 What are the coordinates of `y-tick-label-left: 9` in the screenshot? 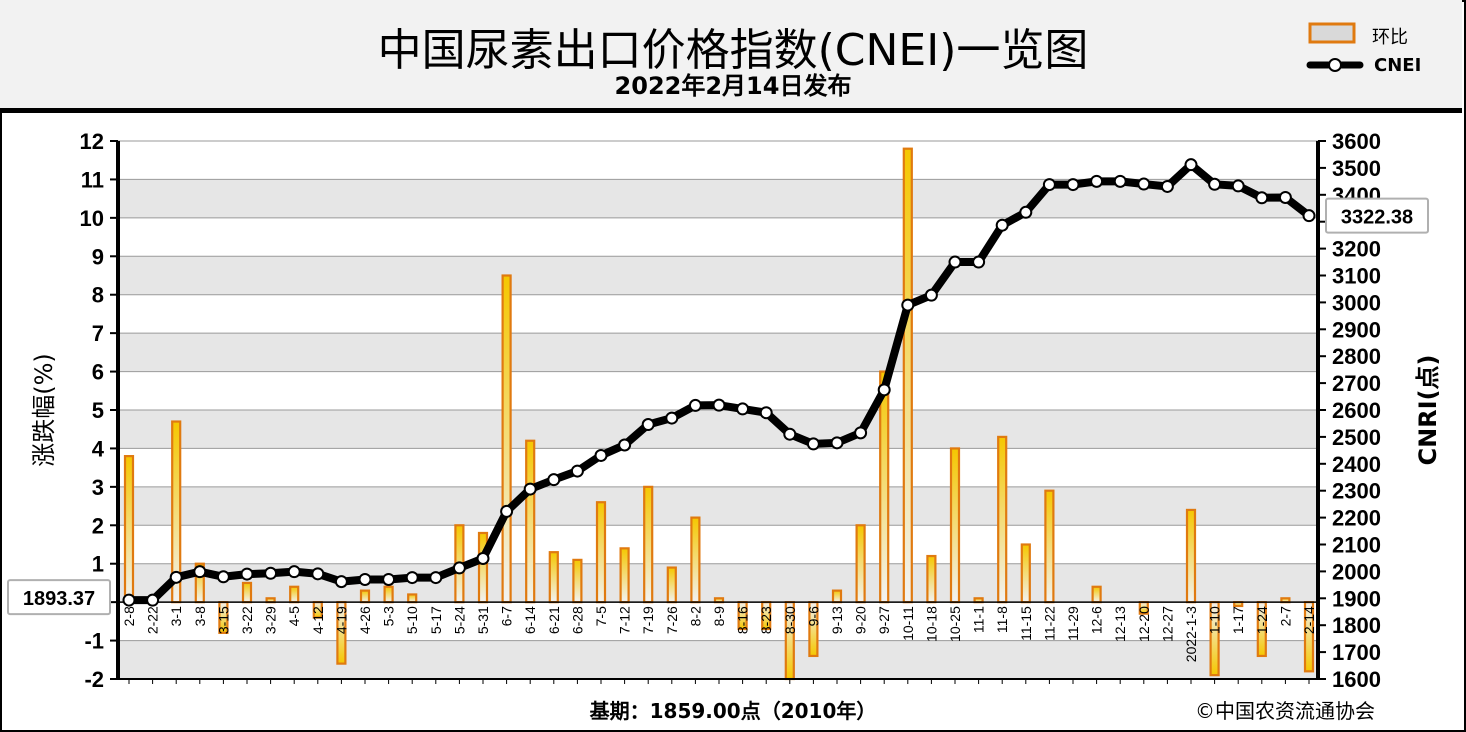 It's located at (98, 256).